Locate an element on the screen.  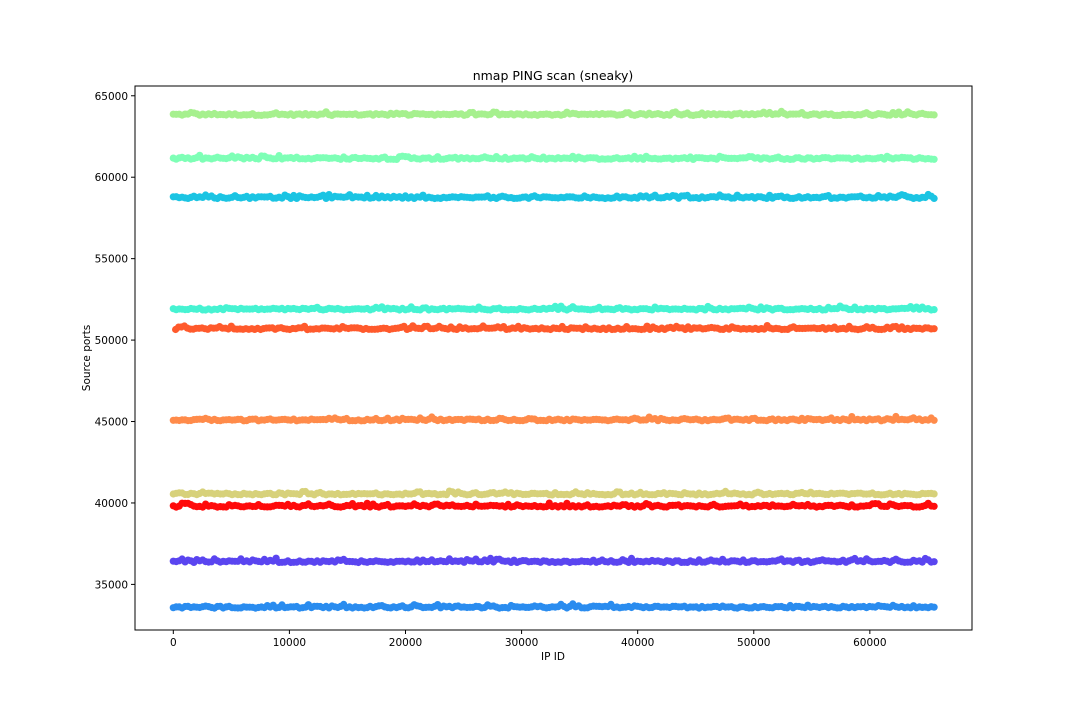
y-tick-label: 55000 is located at coordinates (111, 260).